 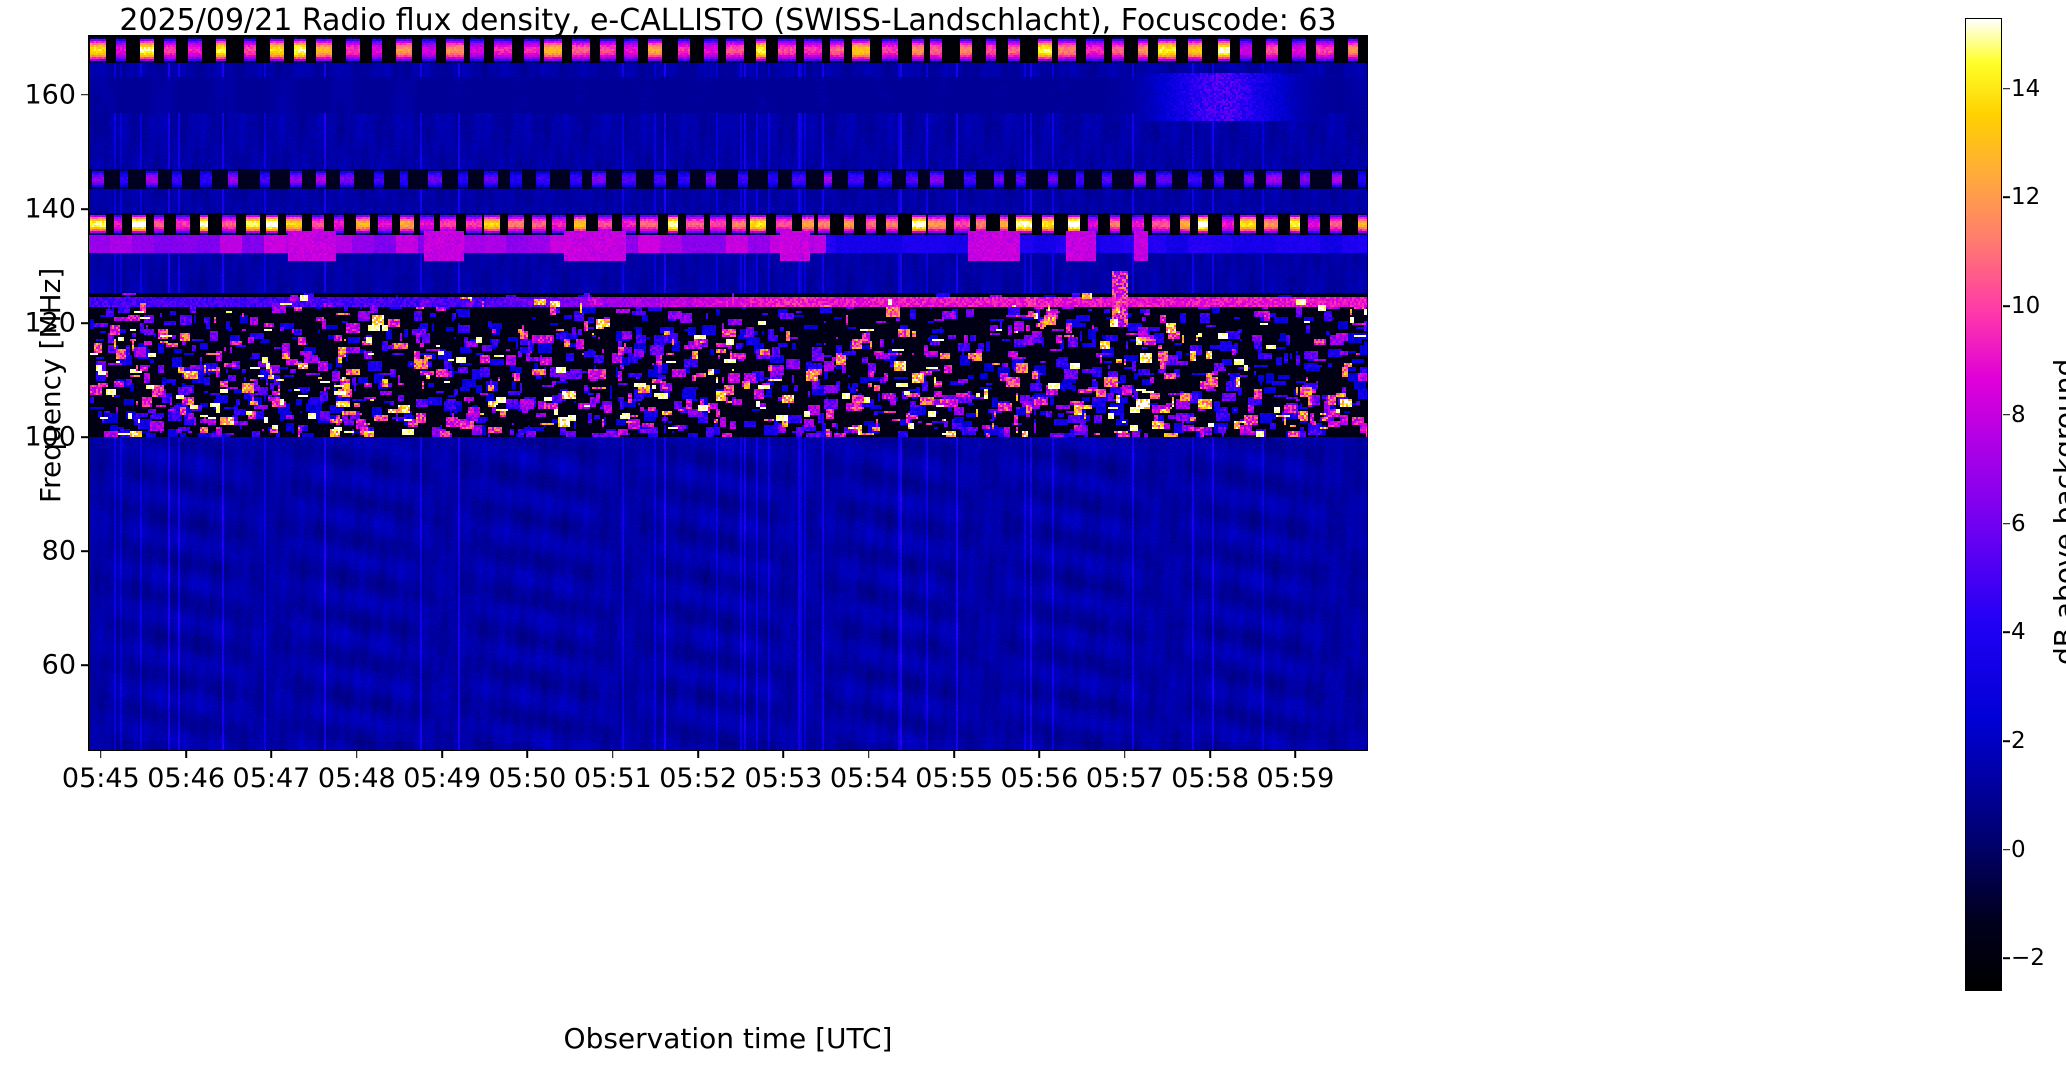 What do you see at coordinates (2026, 197) in the screenshot?
I see `colorbar-tick-label: 12` at bounding box center [2026, 197].